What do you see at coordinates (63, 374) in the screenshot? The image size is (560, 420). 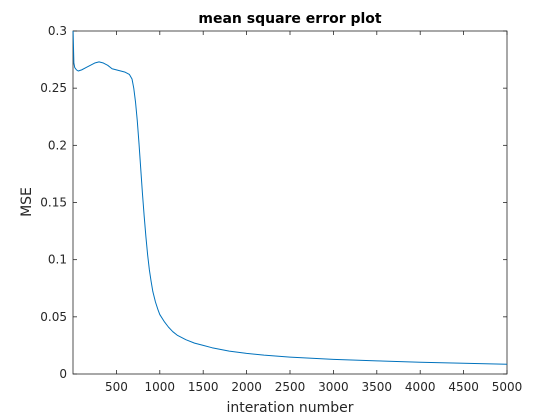 I see `y-tick-label: 0` at bounding box center [63, 374].